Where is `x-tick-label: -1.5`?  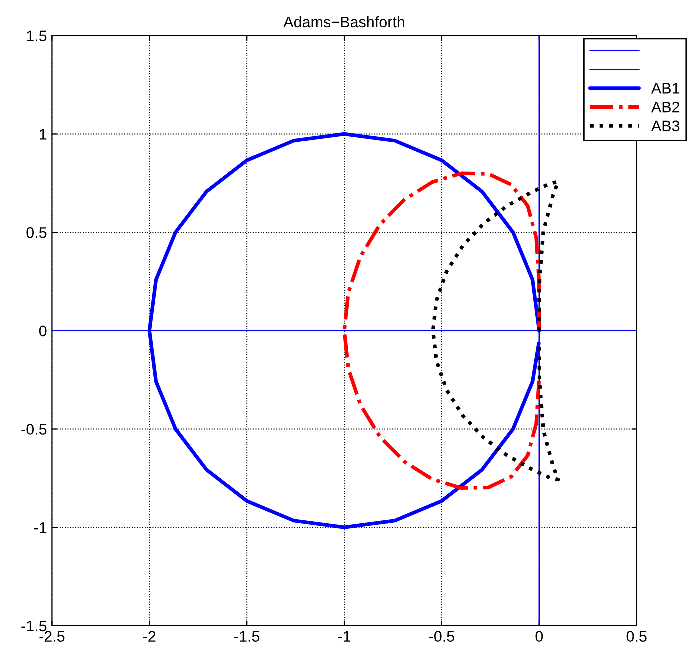 x-tick-label: -1.5 is located at coordinates (247, 636).